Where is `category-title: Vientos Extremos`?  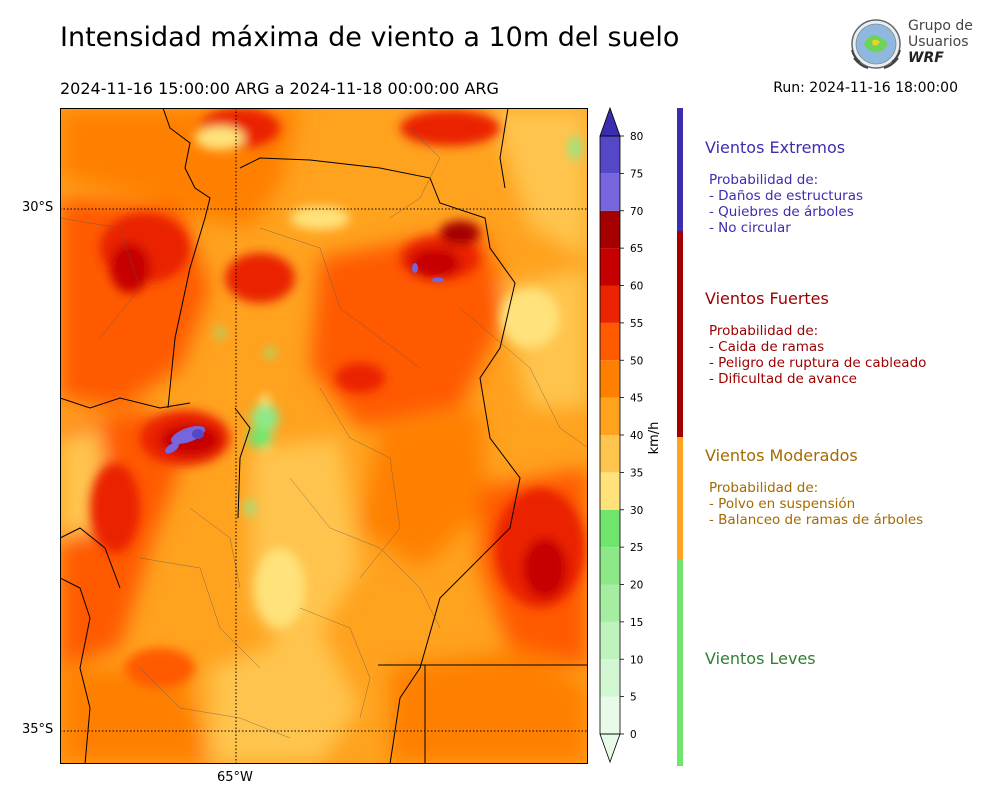
category-title: Vientos Extremos is located at coordinates (775, 147).